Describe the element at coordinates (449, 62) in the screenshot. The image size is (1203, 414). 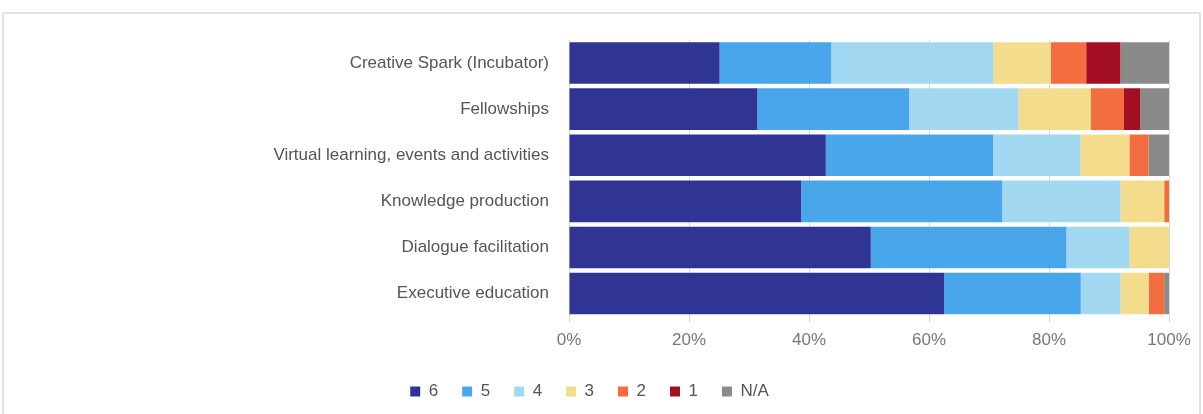
I see `y-tick-label: Creative Spark (Incubator)` at that location.